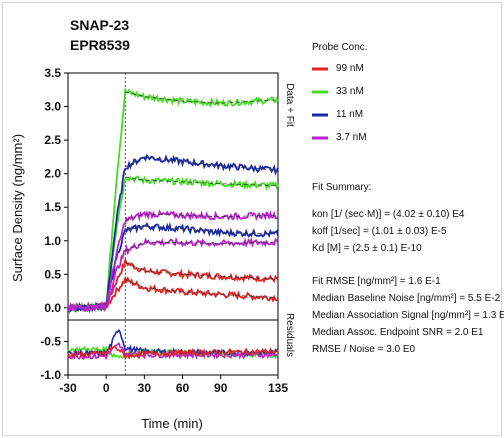 This screenshot has width=504, height=438. I want to click on y-tick-label-2: 0.0, so click(52, 308).